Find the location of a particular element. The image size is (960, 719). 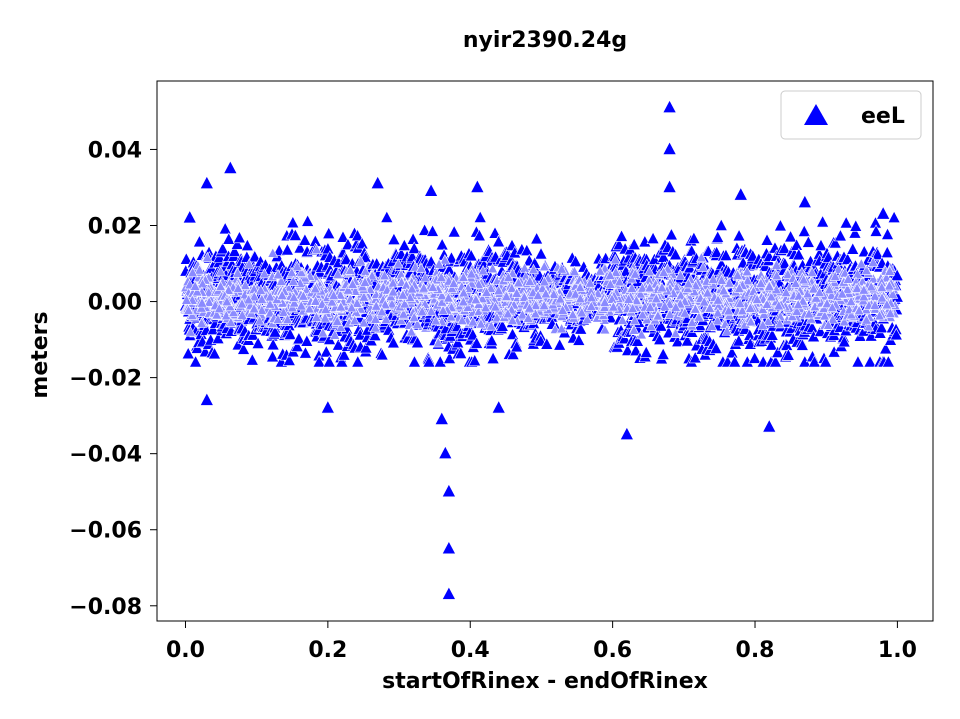

x-tick-label: 0.4 is located at coordinates (470, 650).